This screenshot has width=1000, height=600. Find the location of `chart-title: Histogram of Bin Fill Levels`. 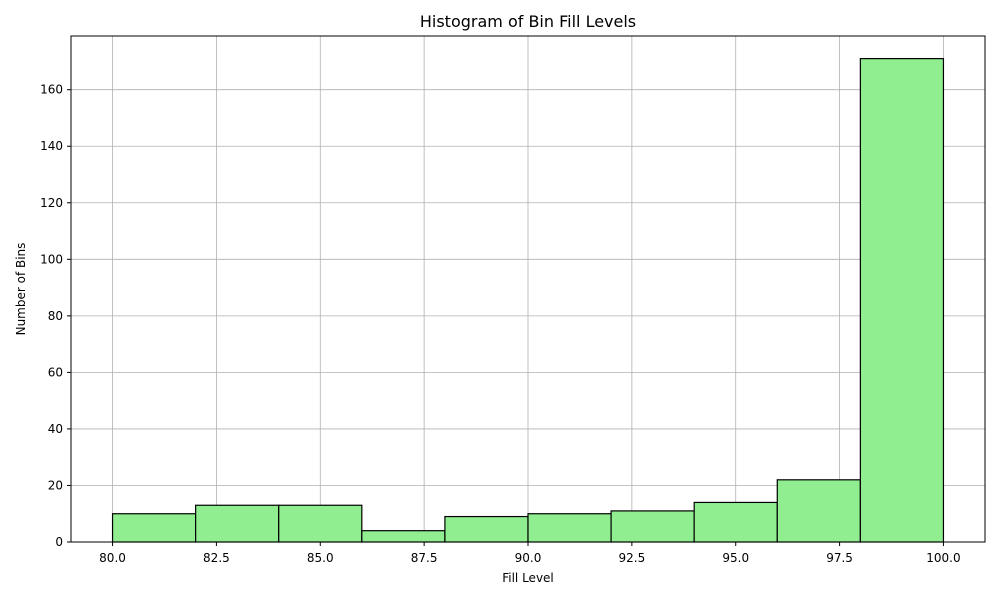

chart-title: Histogram of Bin Fill Levels is located at coordinates (528, 21).